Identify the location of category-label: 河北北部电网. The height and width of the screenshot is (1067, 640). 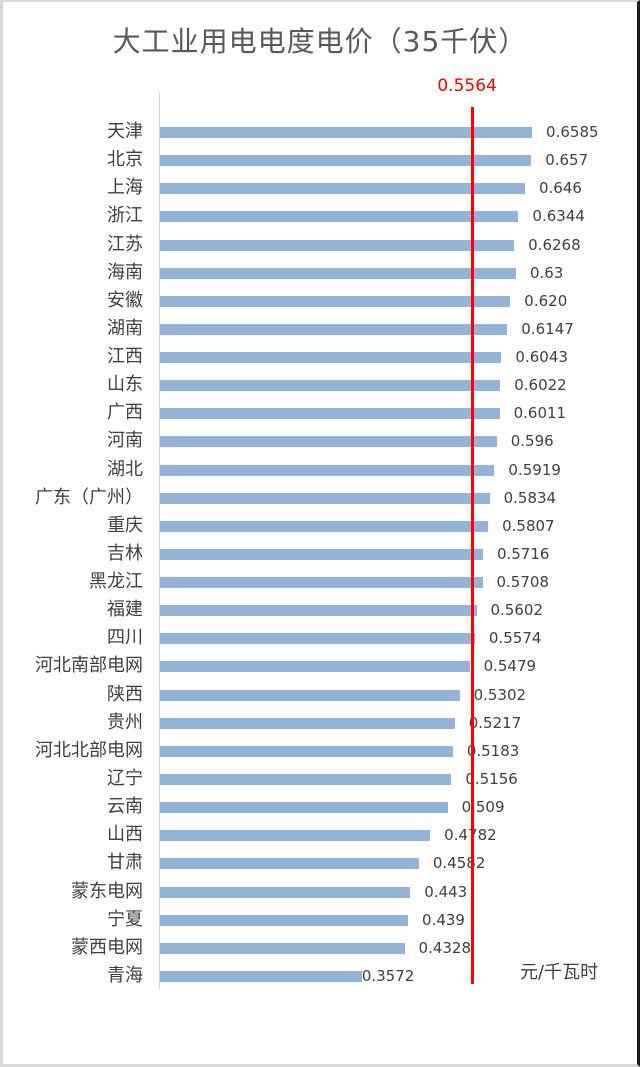
(89, 750).